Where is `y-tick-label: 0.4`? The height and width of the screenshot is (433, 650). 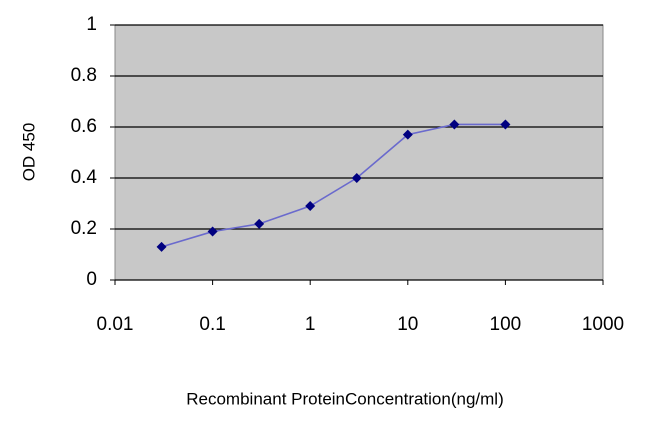
y-tick-label: 0.4 is located at coordinates (84, 177).